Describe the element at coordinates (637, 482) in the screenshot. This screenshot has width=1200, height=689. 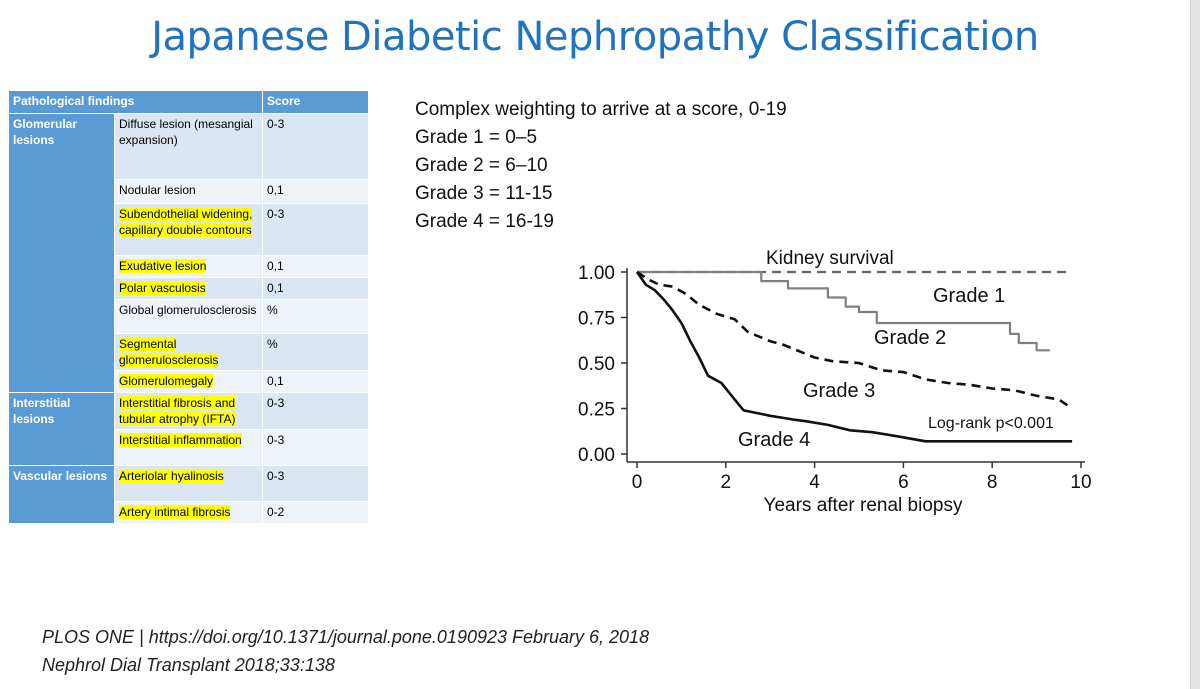
I see `x-tick-label: 0` at that location.